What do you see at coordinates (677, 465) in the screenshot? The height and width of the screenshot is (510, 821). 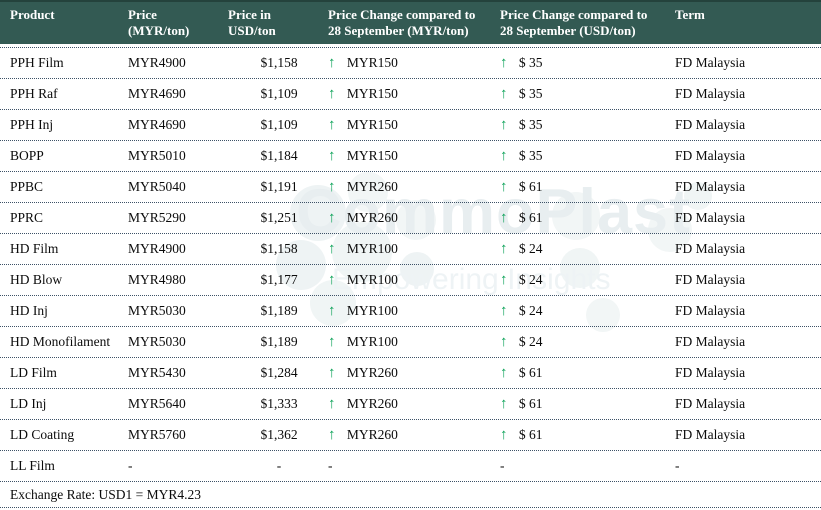 I see `term-cell: -` at bounding box center [677, 465].